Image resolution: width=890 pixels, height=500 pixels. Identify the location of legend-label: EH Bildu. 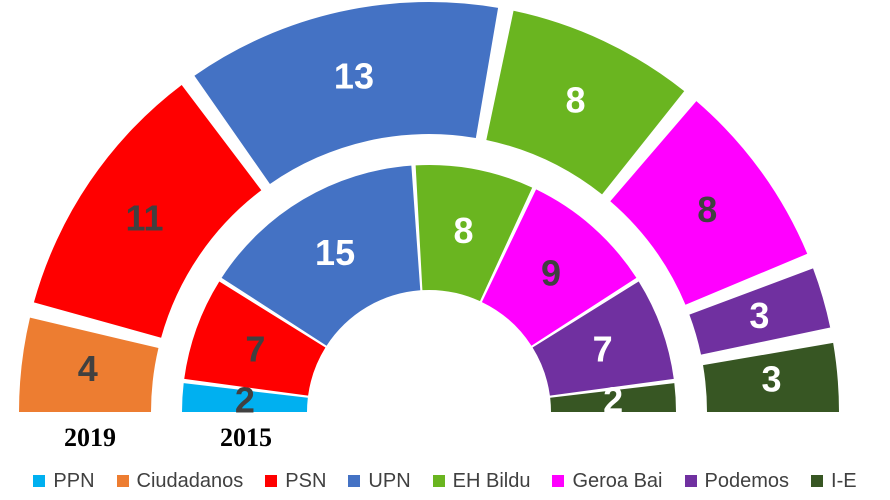
(491, 480).